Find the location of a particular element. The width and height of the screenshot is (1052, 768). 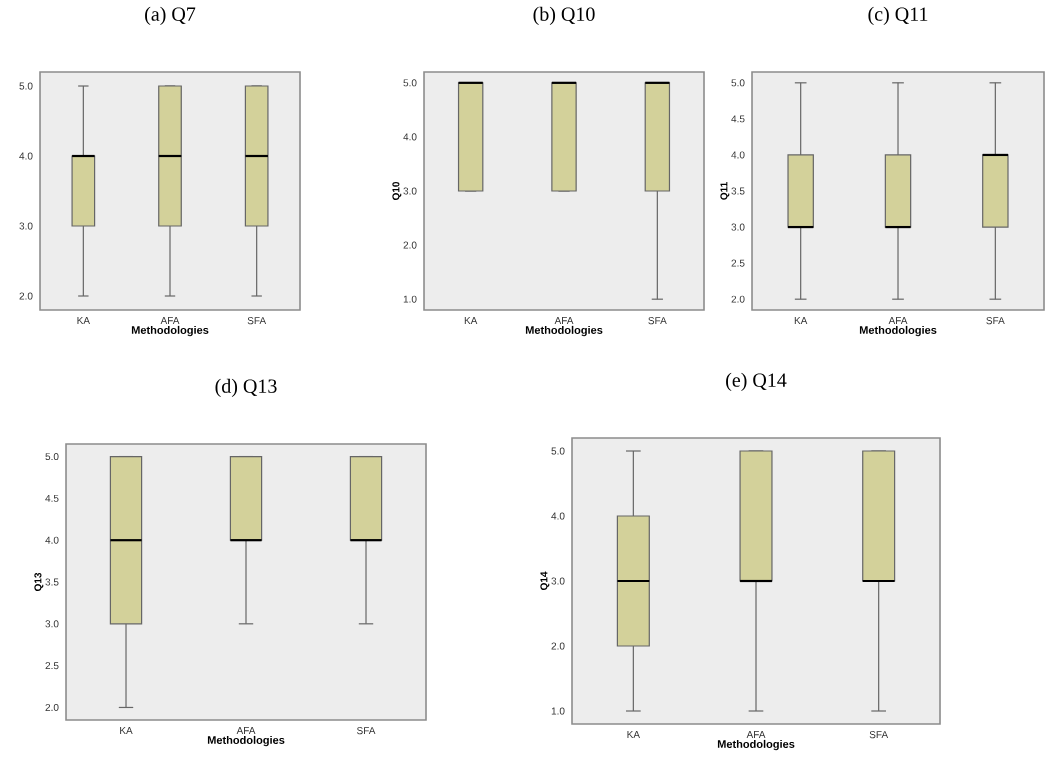

chart-title: (d) Q13 is located at coordinates (246, 387).